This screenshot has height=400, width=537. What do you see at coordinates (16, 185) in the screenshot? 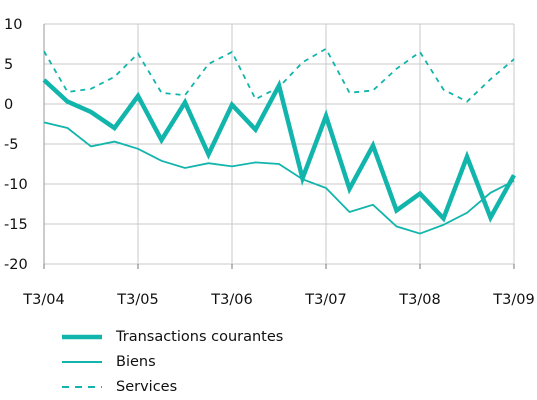
I see `y-tick-label: -10` at bounding box center [16, 185].